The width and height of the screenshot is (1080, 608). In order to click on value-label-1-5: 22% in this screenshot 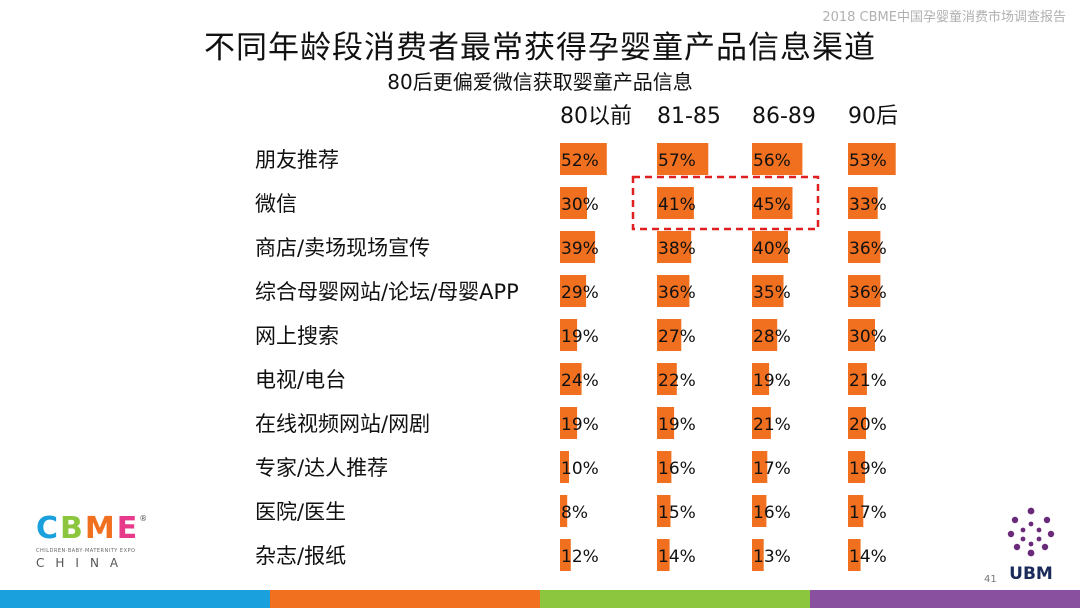, I will do `click(677, 381)`.